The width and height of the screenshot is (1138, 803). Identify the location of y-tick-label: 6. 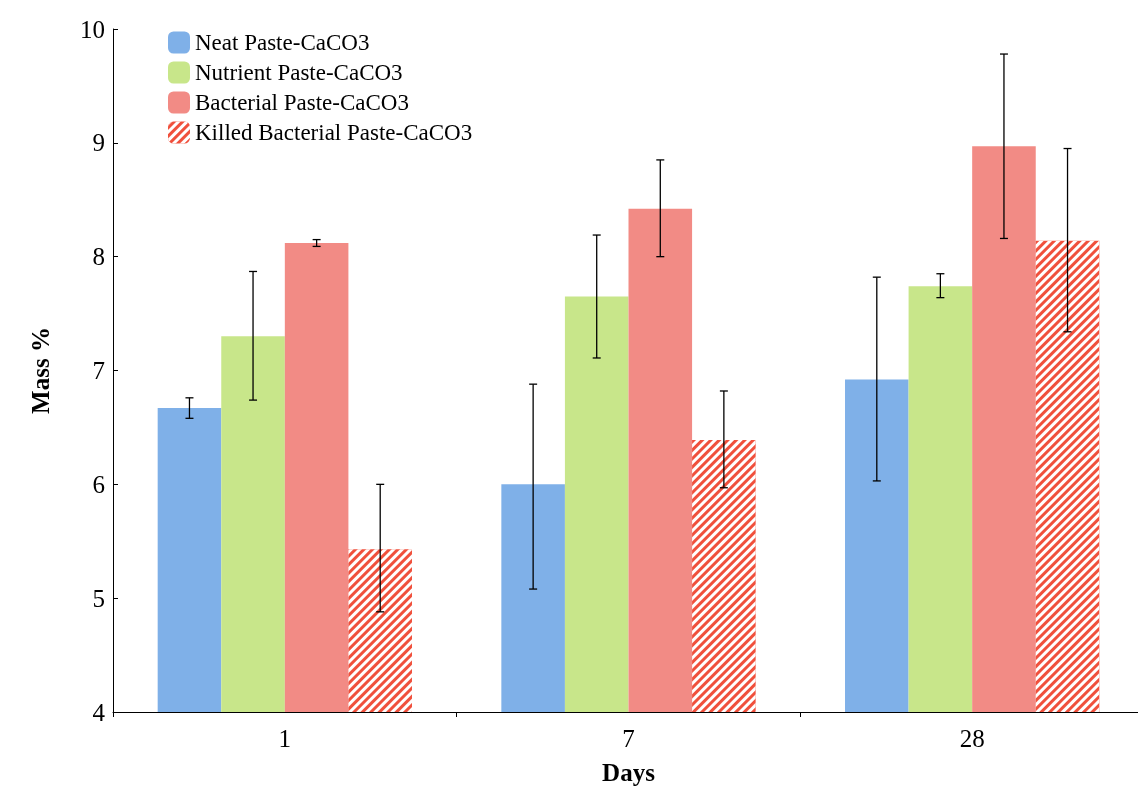
(98, 484).